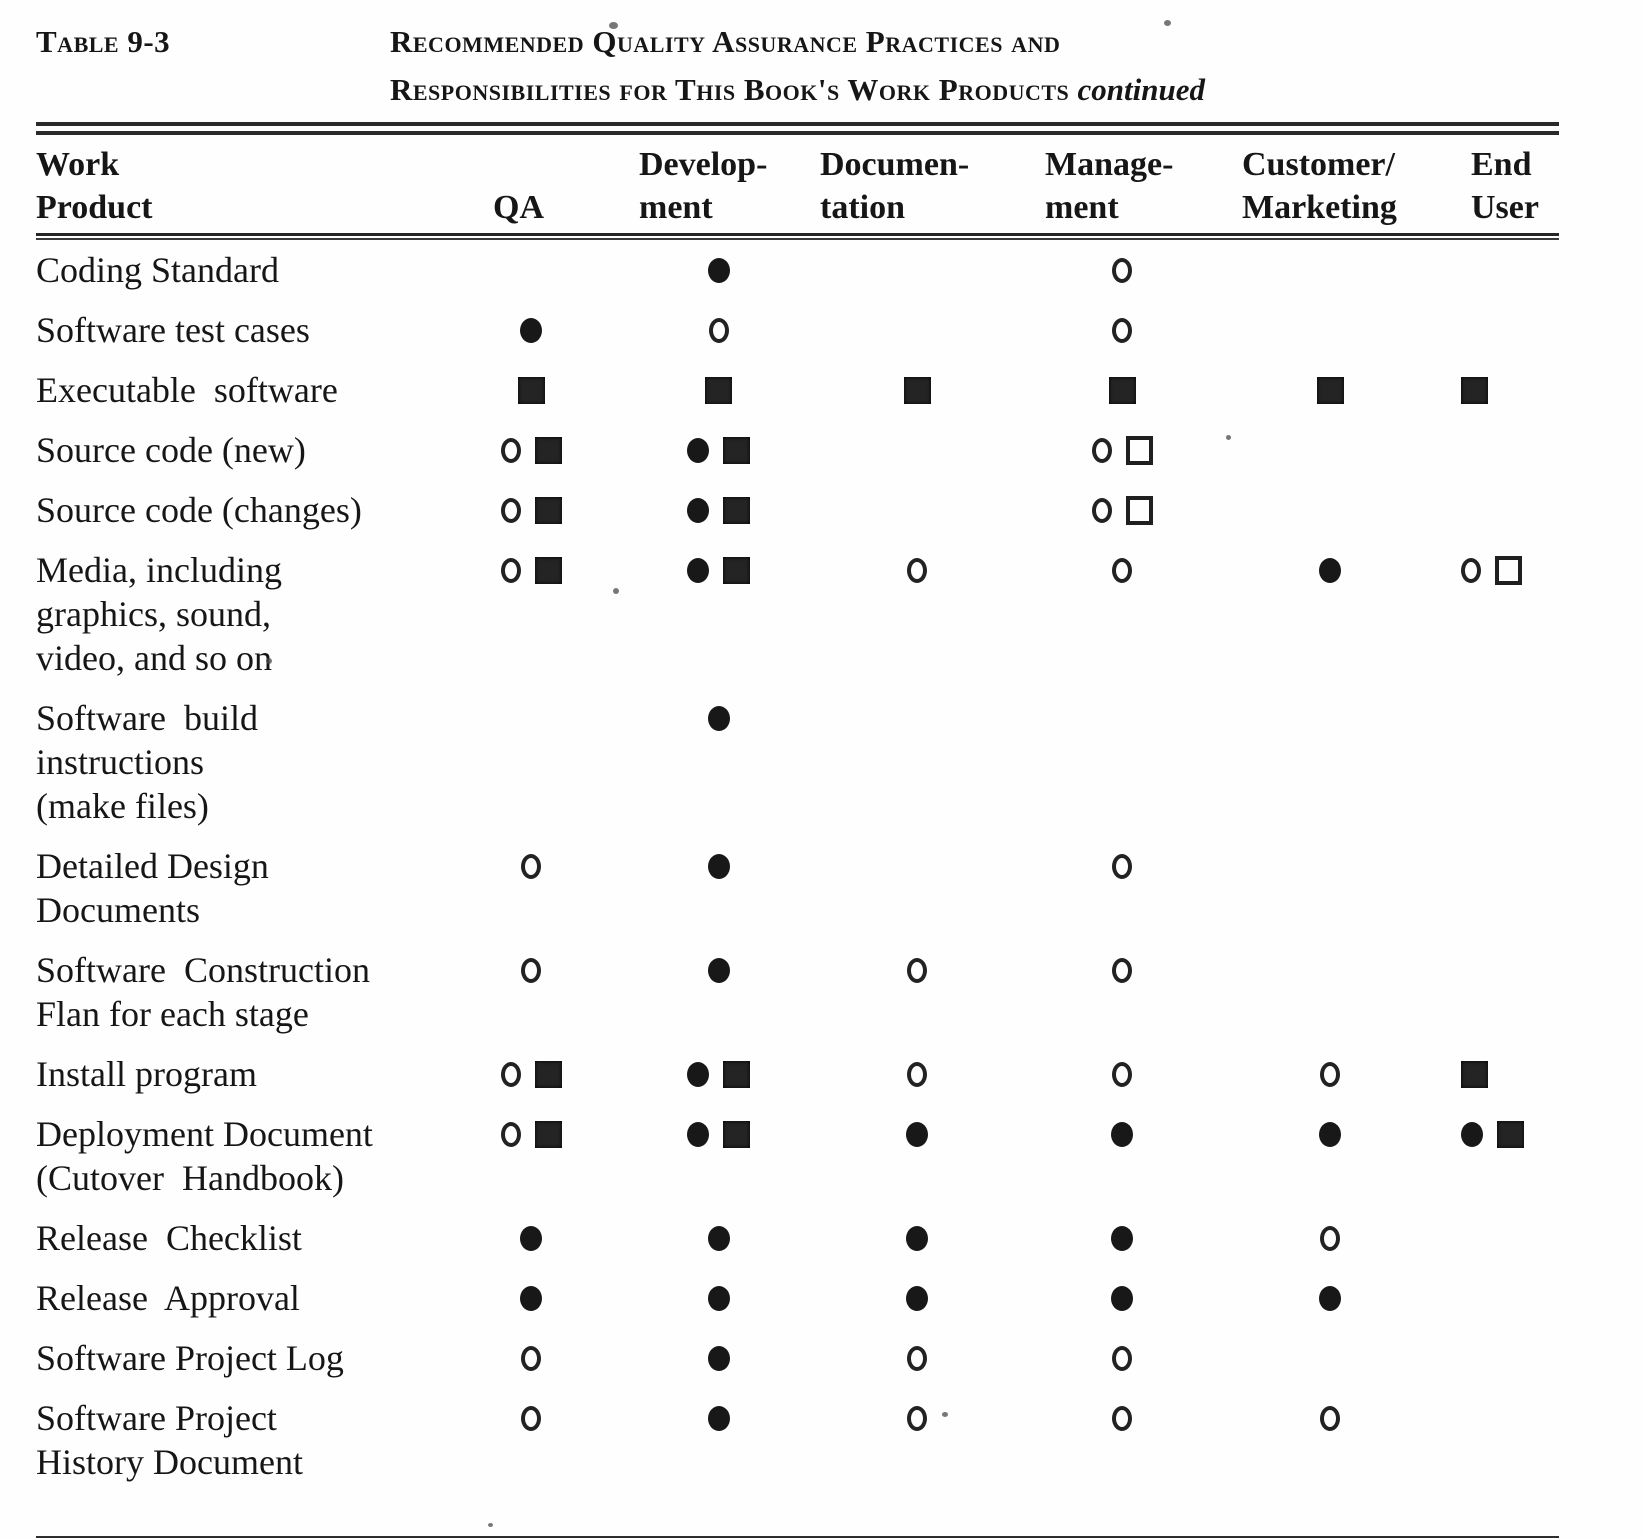 The image size is (1642, 1538). Describe the element at coordinates (147, 762) in the screenshot. I see `work-product-name: Software build instructions (make files)` at that location.